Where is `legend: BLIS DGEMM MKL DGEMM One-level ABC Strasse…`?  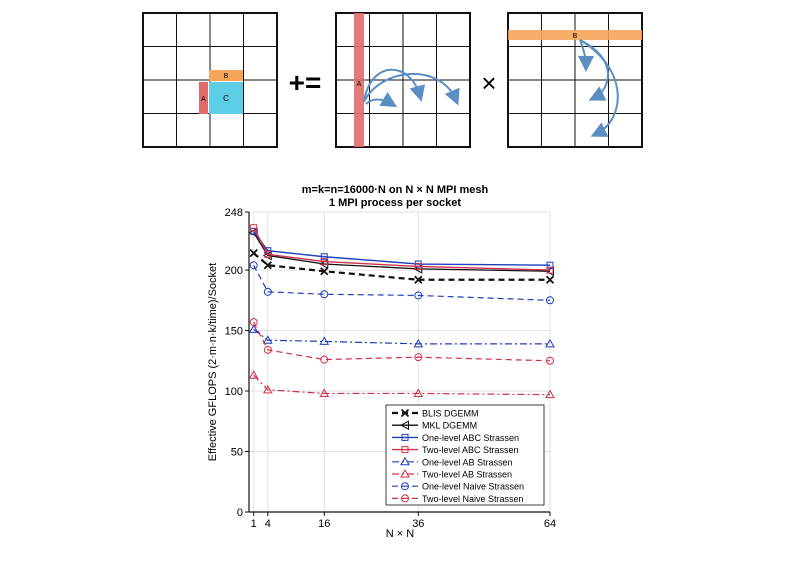
legend: BLIS DGEMM MKL DGEMM One-level ABC Strasse… is located at coordinates (465, 455).